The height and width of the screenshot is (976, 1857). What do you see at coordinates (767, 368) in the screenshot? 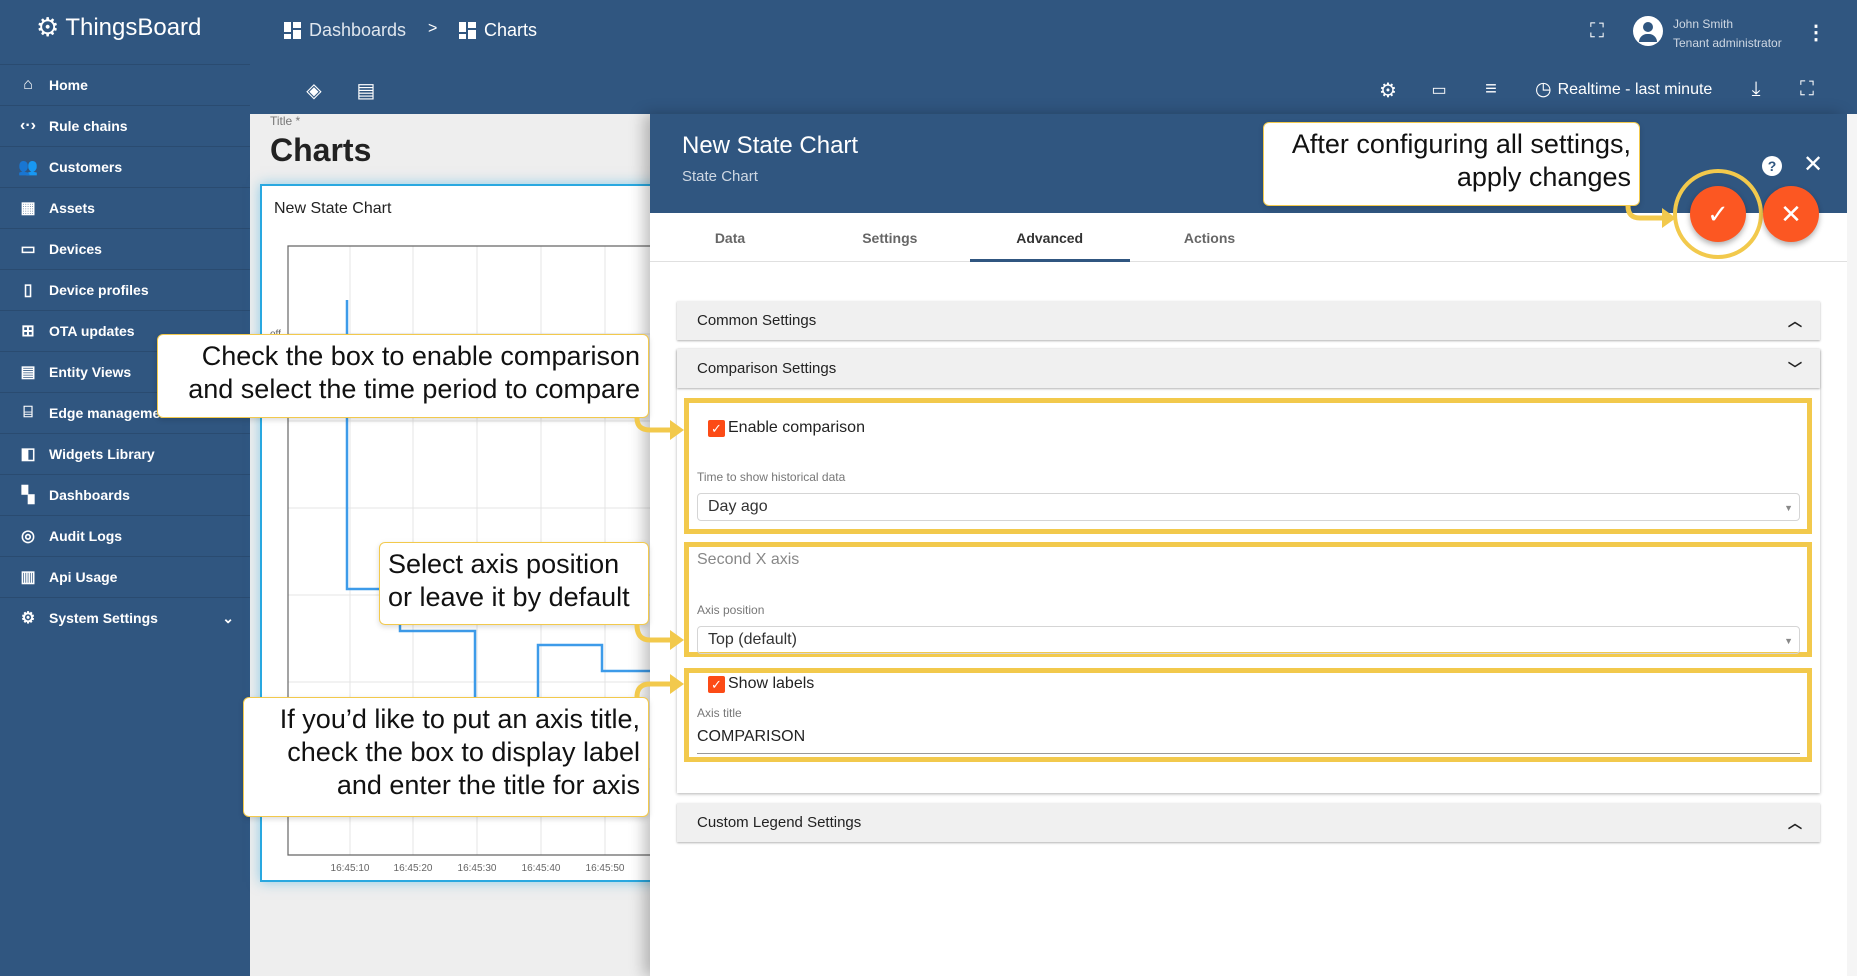
I see `section-title: Comparison Settings` at bounding box center [767, 368].